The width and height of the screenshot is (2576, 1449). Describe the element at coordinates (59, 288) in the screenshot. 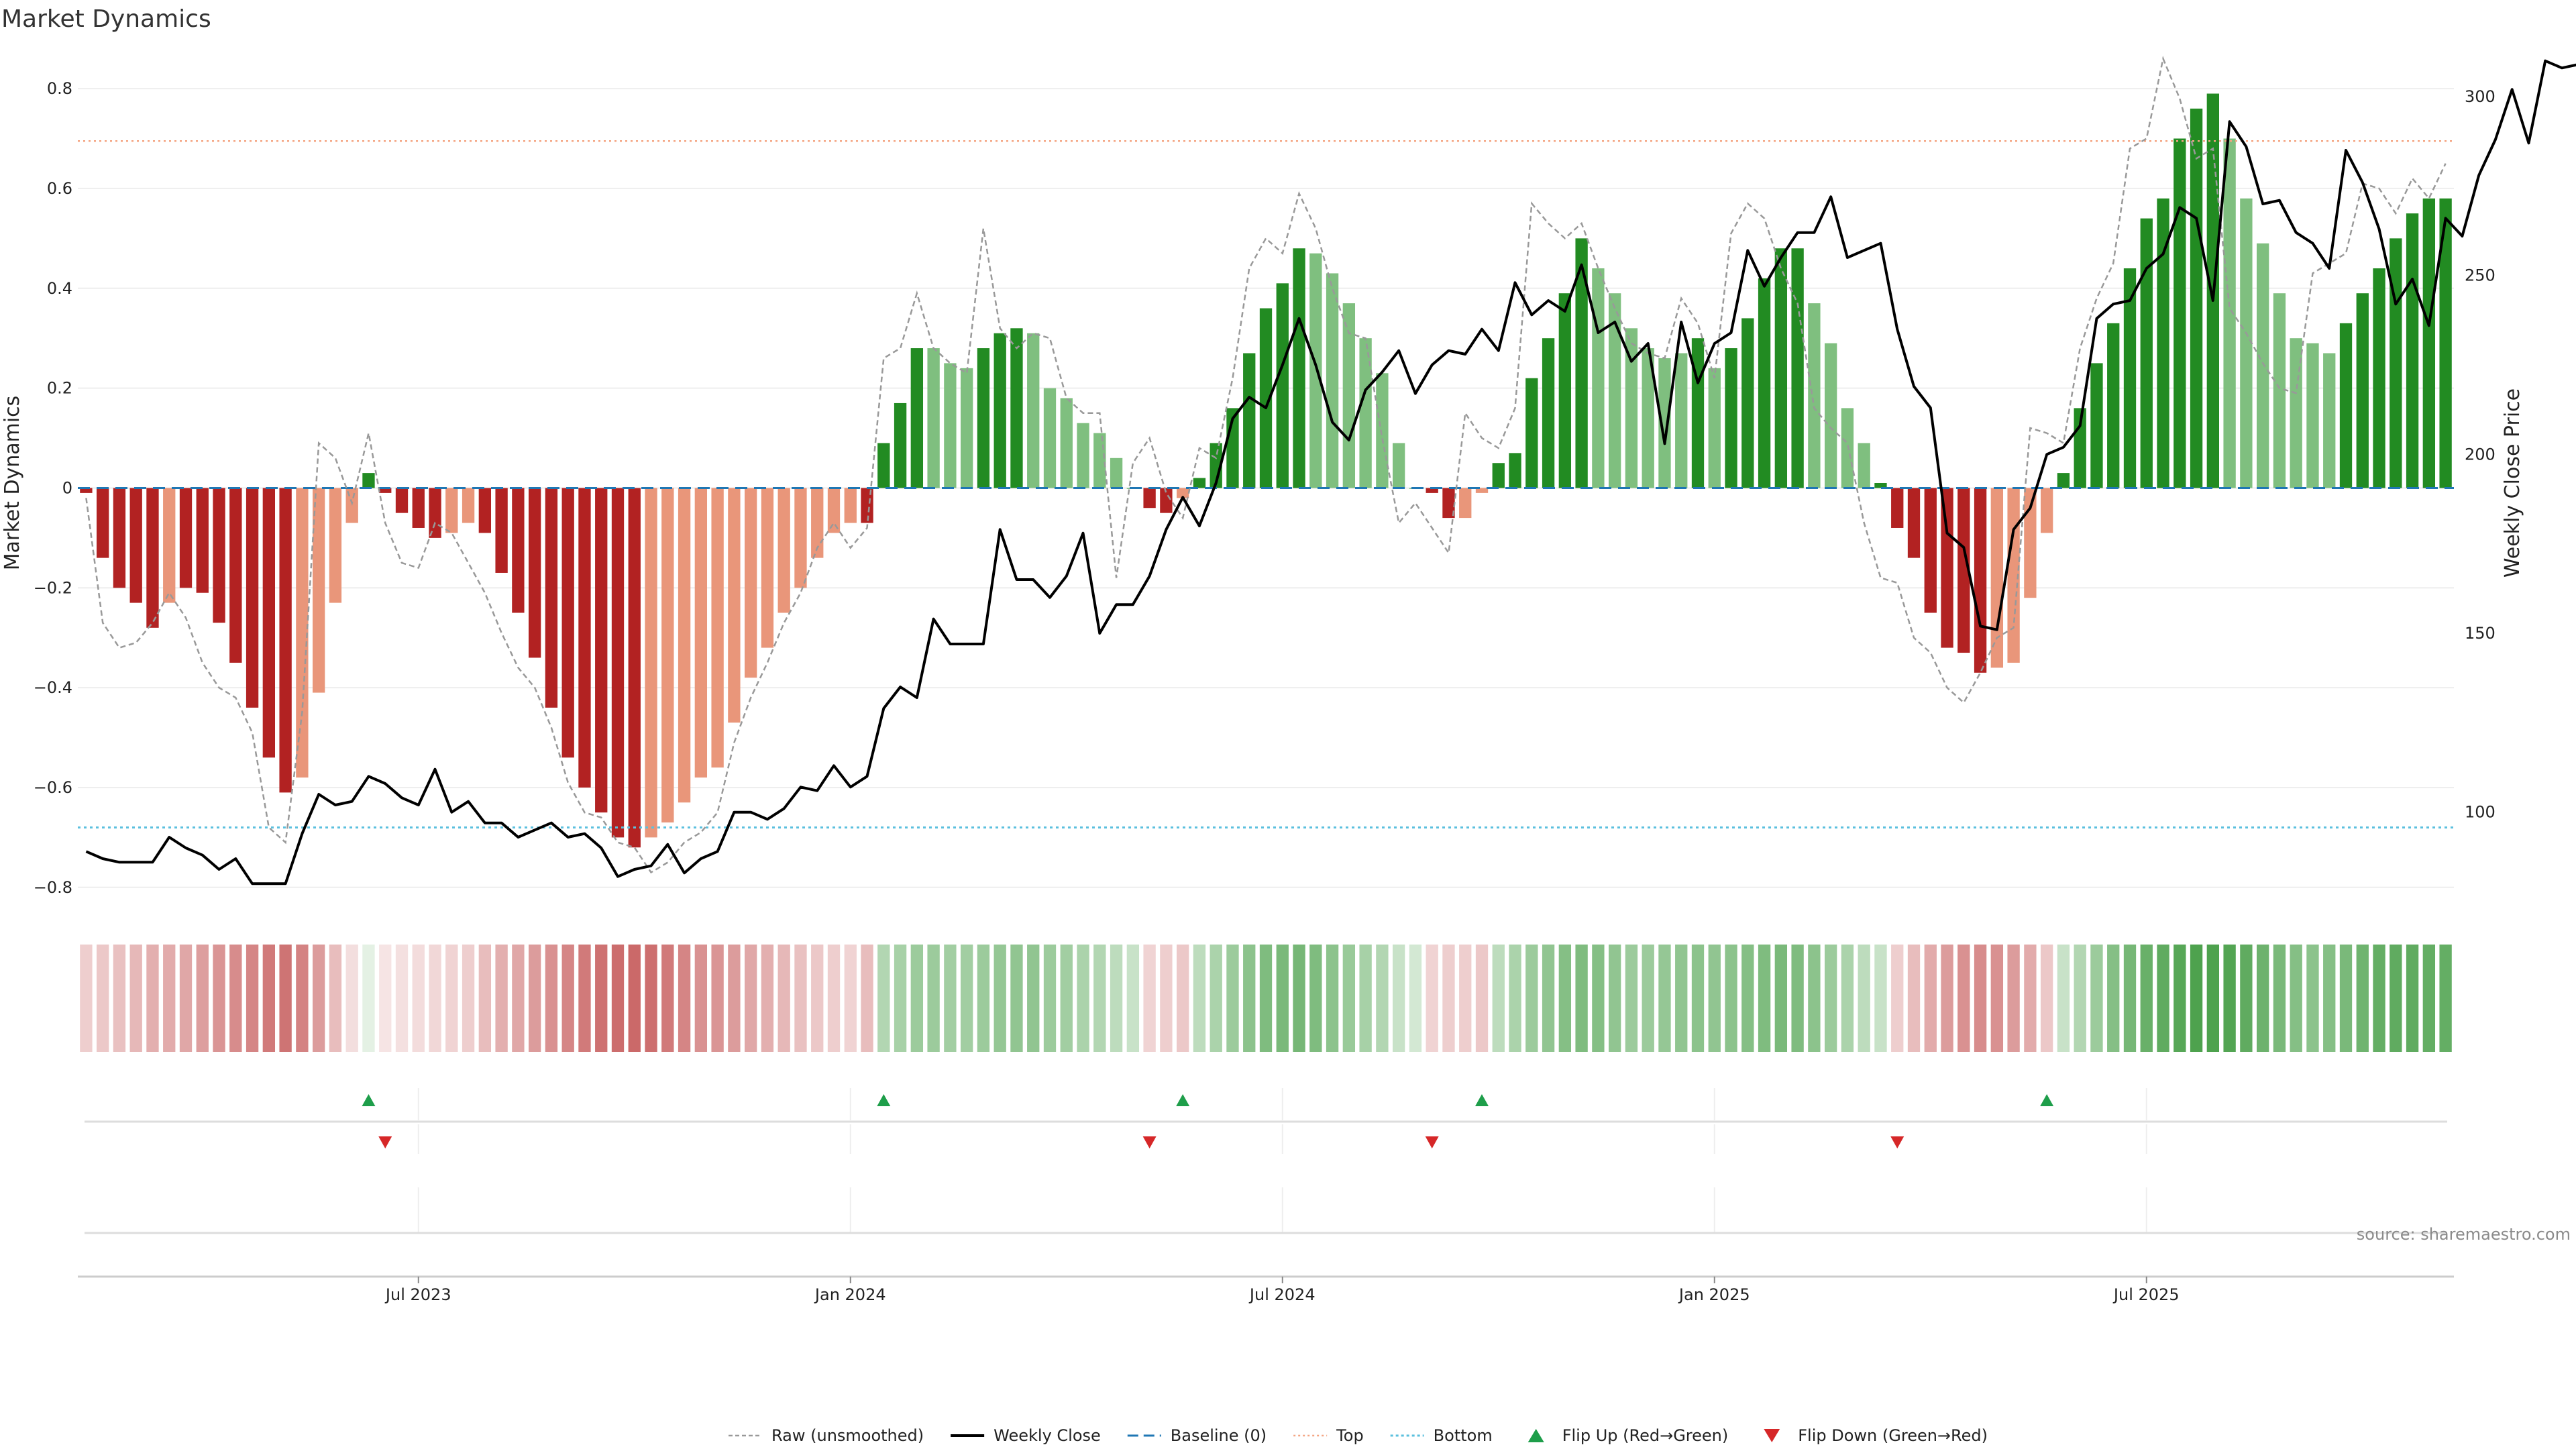

I see `y-tick-label: 0.4` at that location.